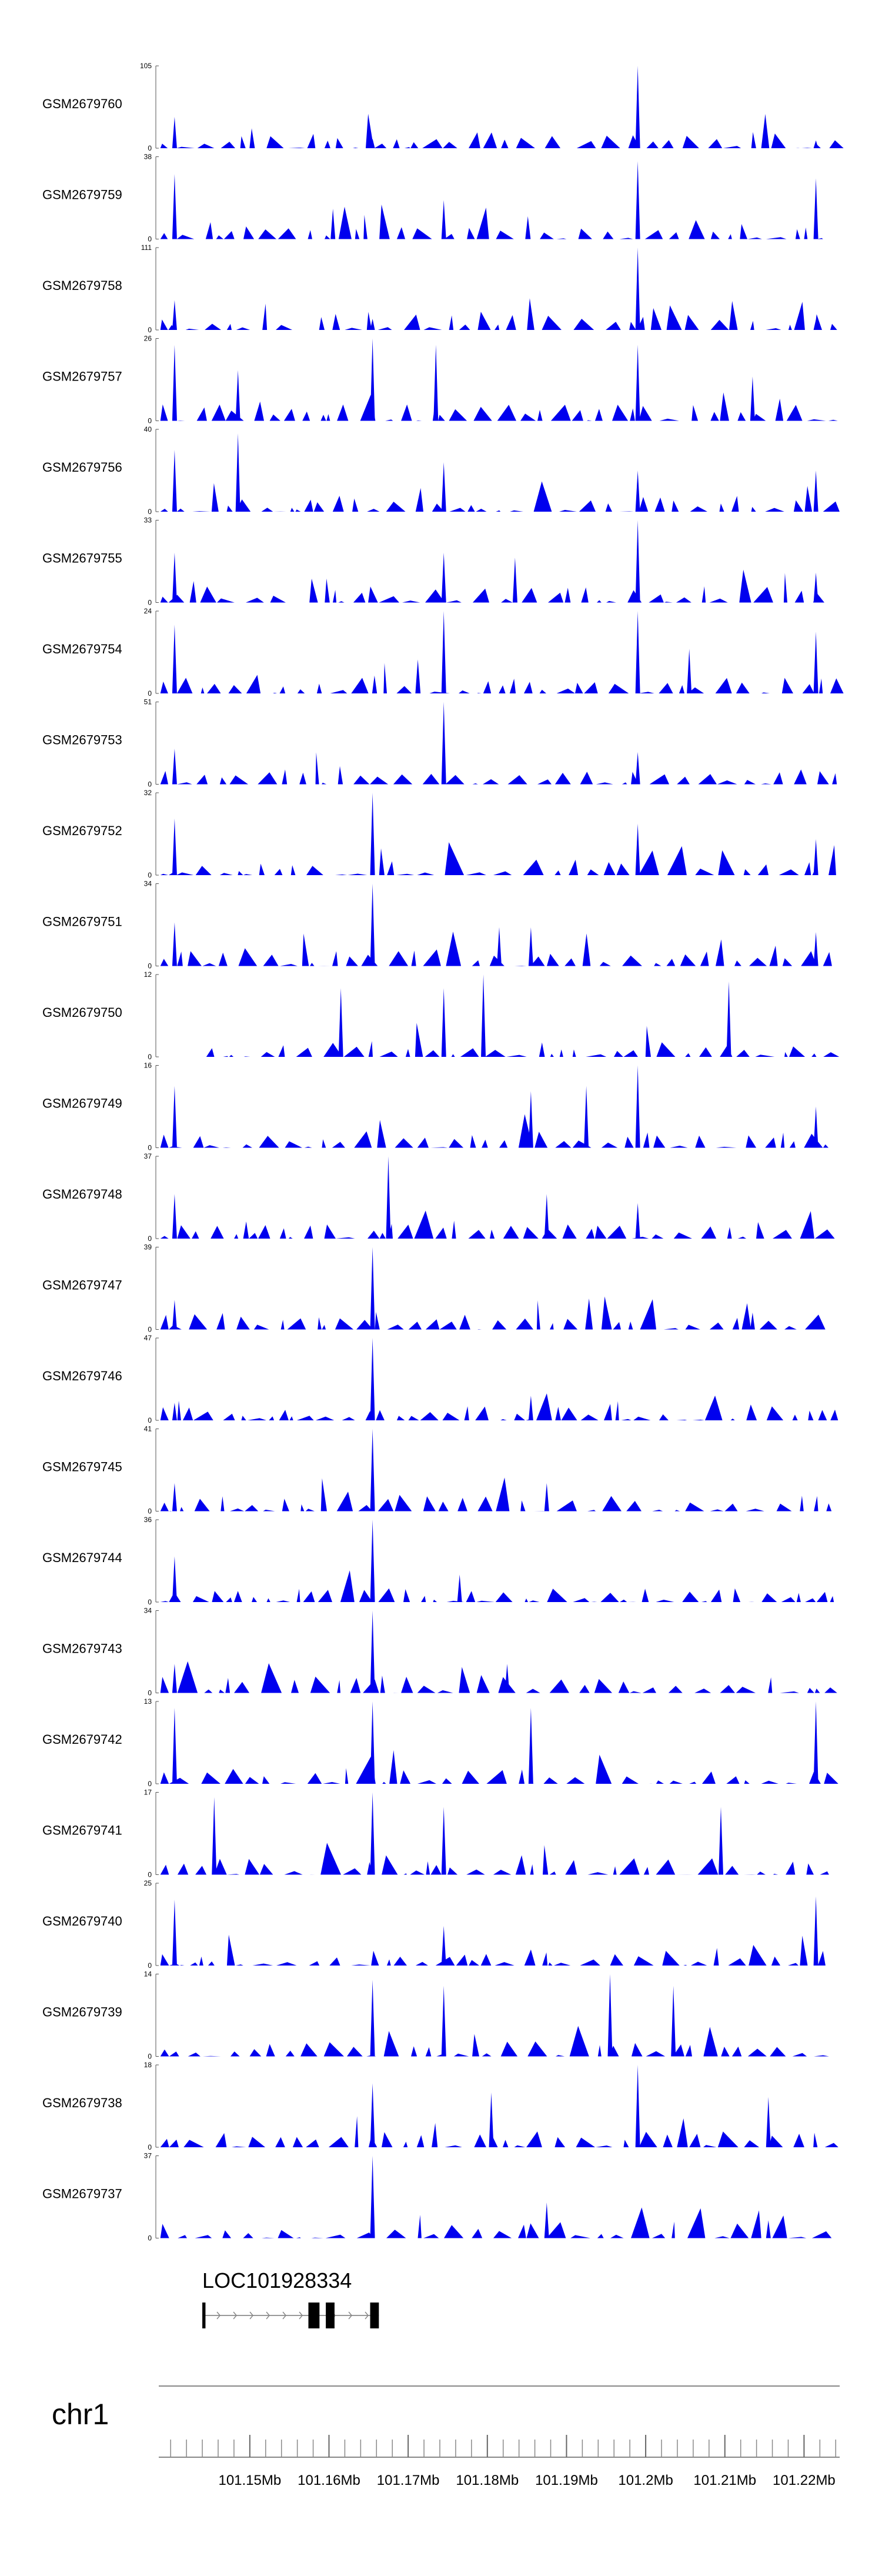 This screenshot has height=2576, width=882. Describe the element at coordinates (148, 1611) in the screenshot. I see `y-max-label: 34` at that location.